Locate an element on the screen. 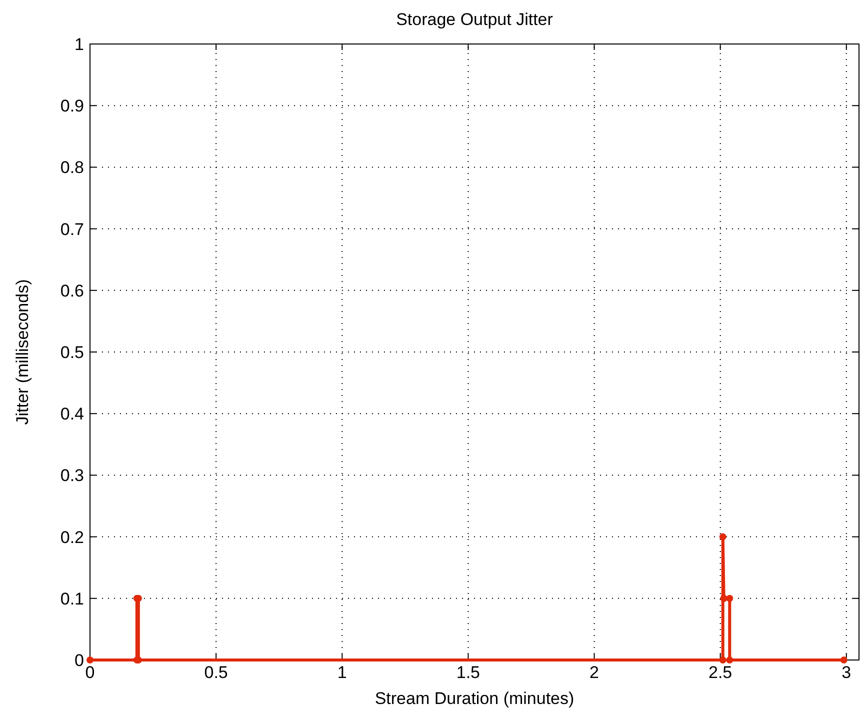  y-tick-label: 1 is located at coordinates (79, 44).